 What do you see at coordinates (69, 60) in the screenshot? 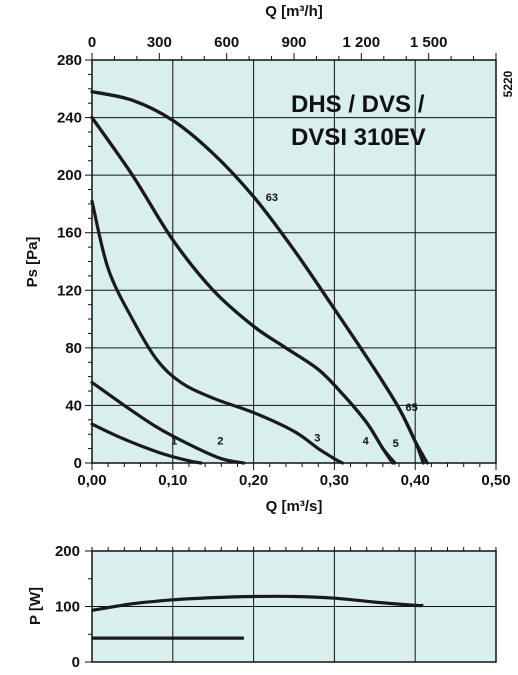
I see `y-tick-label-7: 280` at bounding box center [69, 60].